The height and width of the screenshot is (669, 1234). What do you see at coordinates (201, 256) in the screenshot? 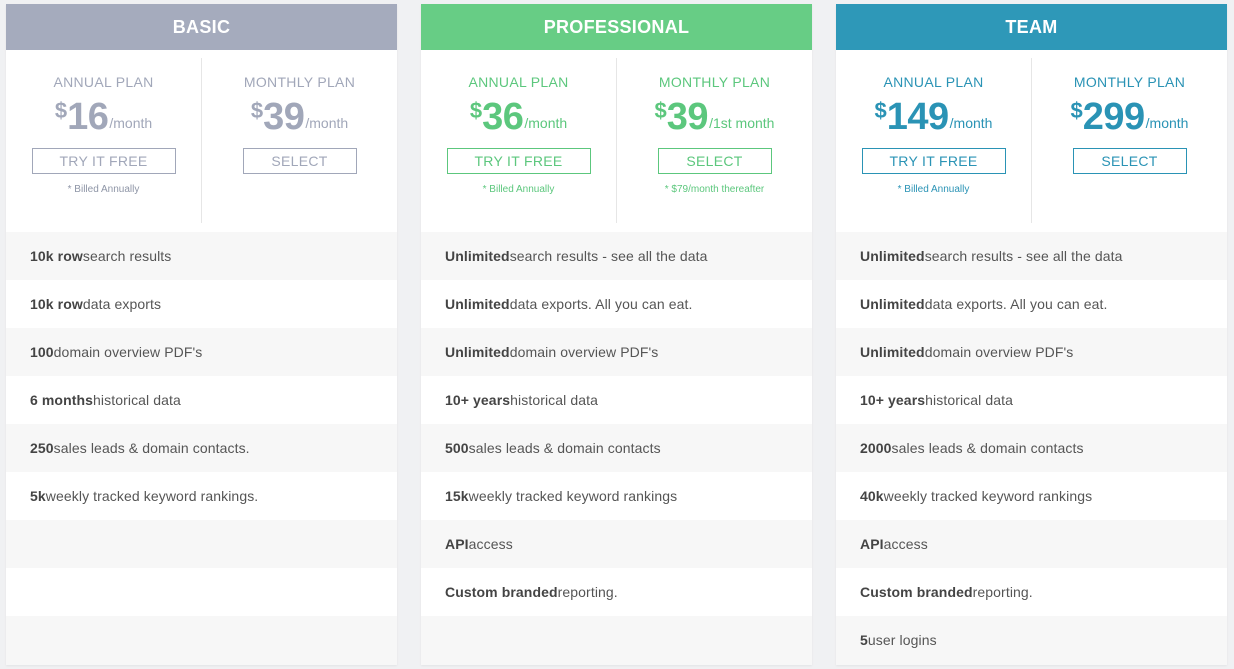
I see `feature-row: 10k row search results` at bounding box center [201, 256].